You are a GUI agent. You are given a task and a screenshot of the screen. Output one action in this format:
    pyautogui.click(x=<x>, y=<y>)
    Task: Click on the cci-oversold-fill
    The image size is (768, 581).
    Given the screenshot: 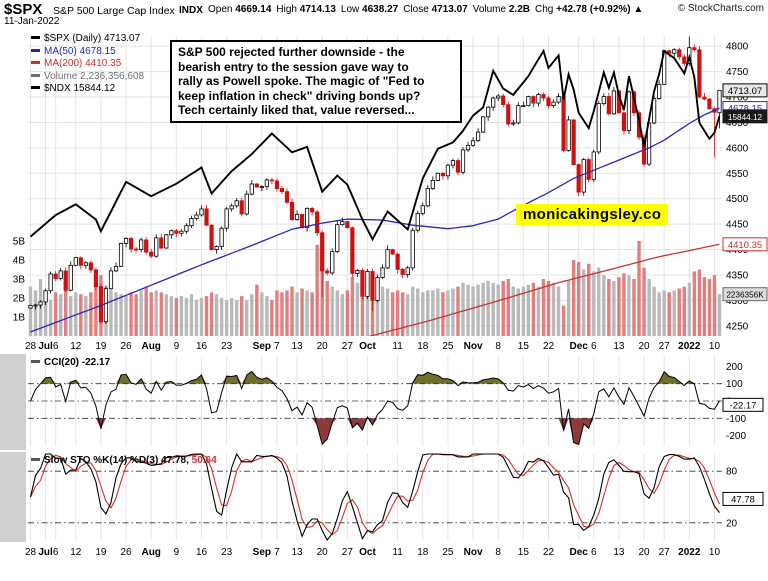 What is the action you would take?
    pyautogui.click(x=375, y=431)
    